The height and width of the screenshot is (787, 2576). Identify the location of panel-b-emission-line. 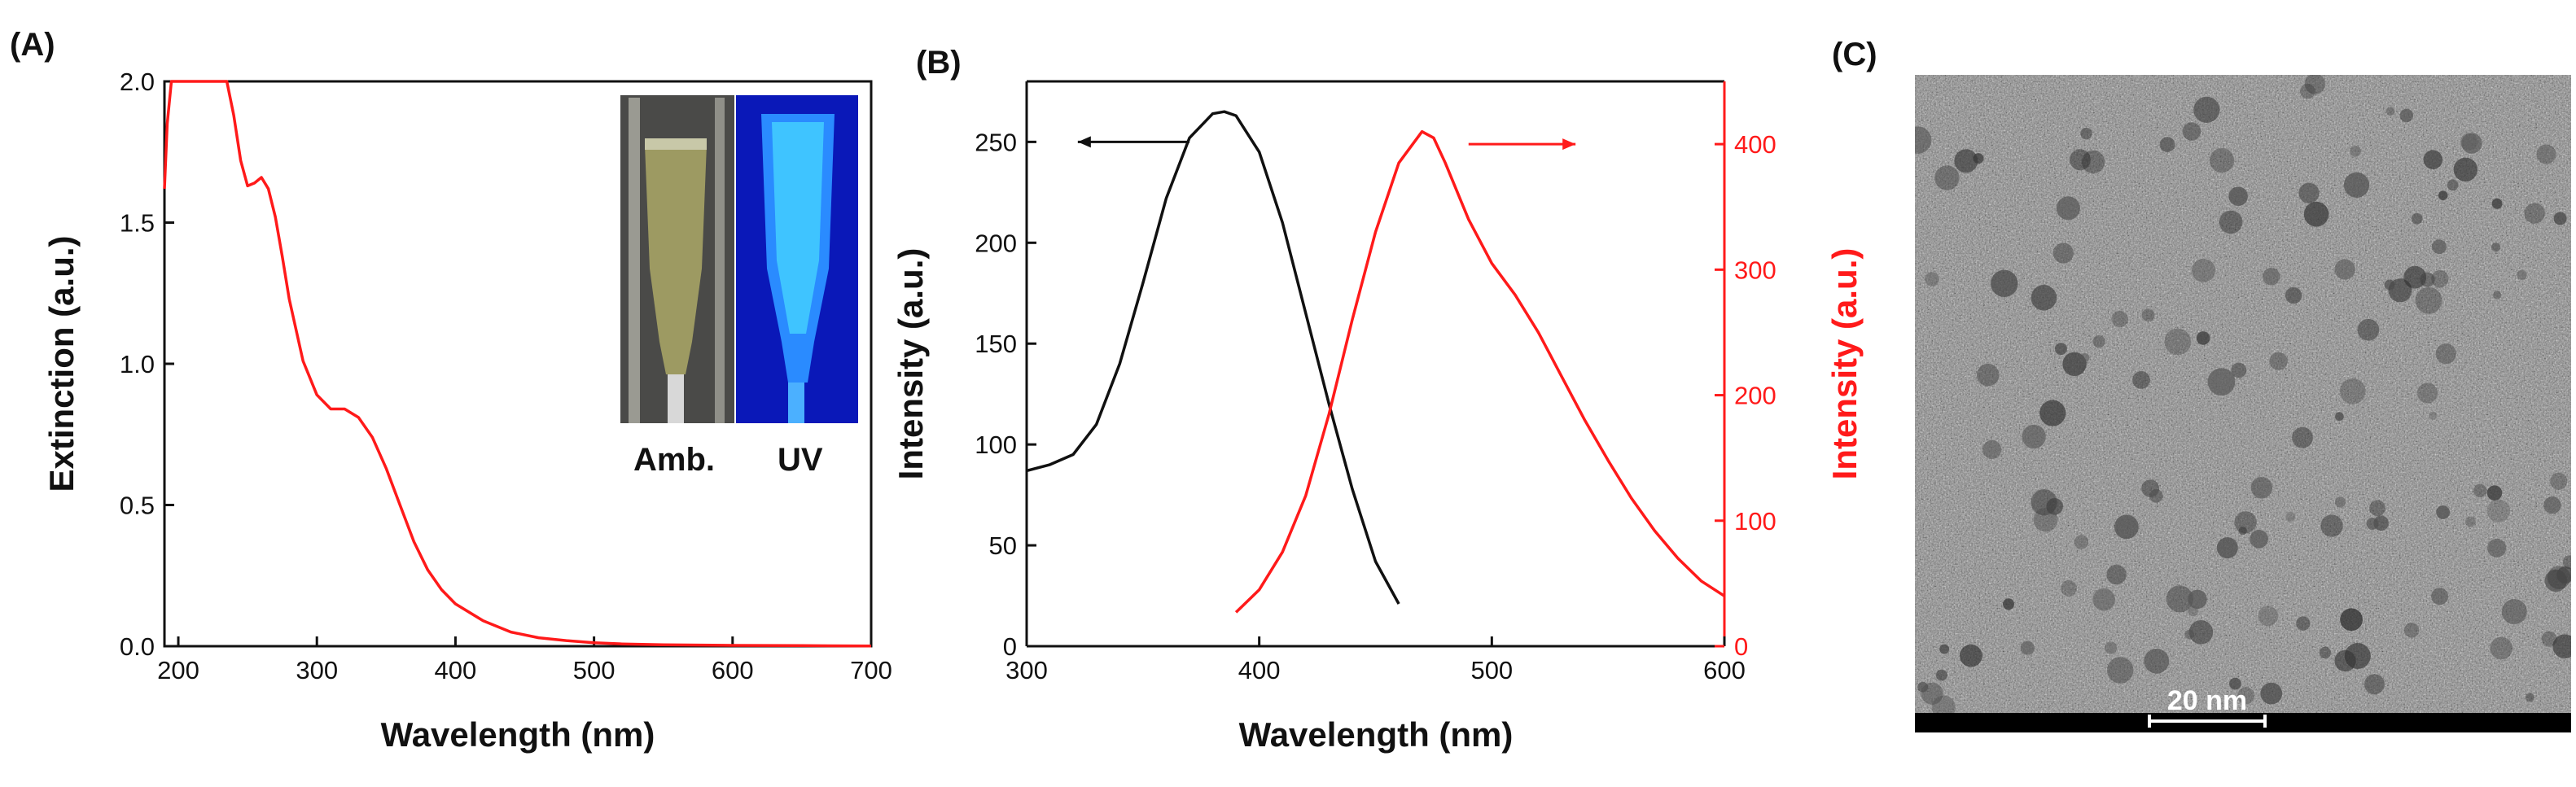
(1479, 371).